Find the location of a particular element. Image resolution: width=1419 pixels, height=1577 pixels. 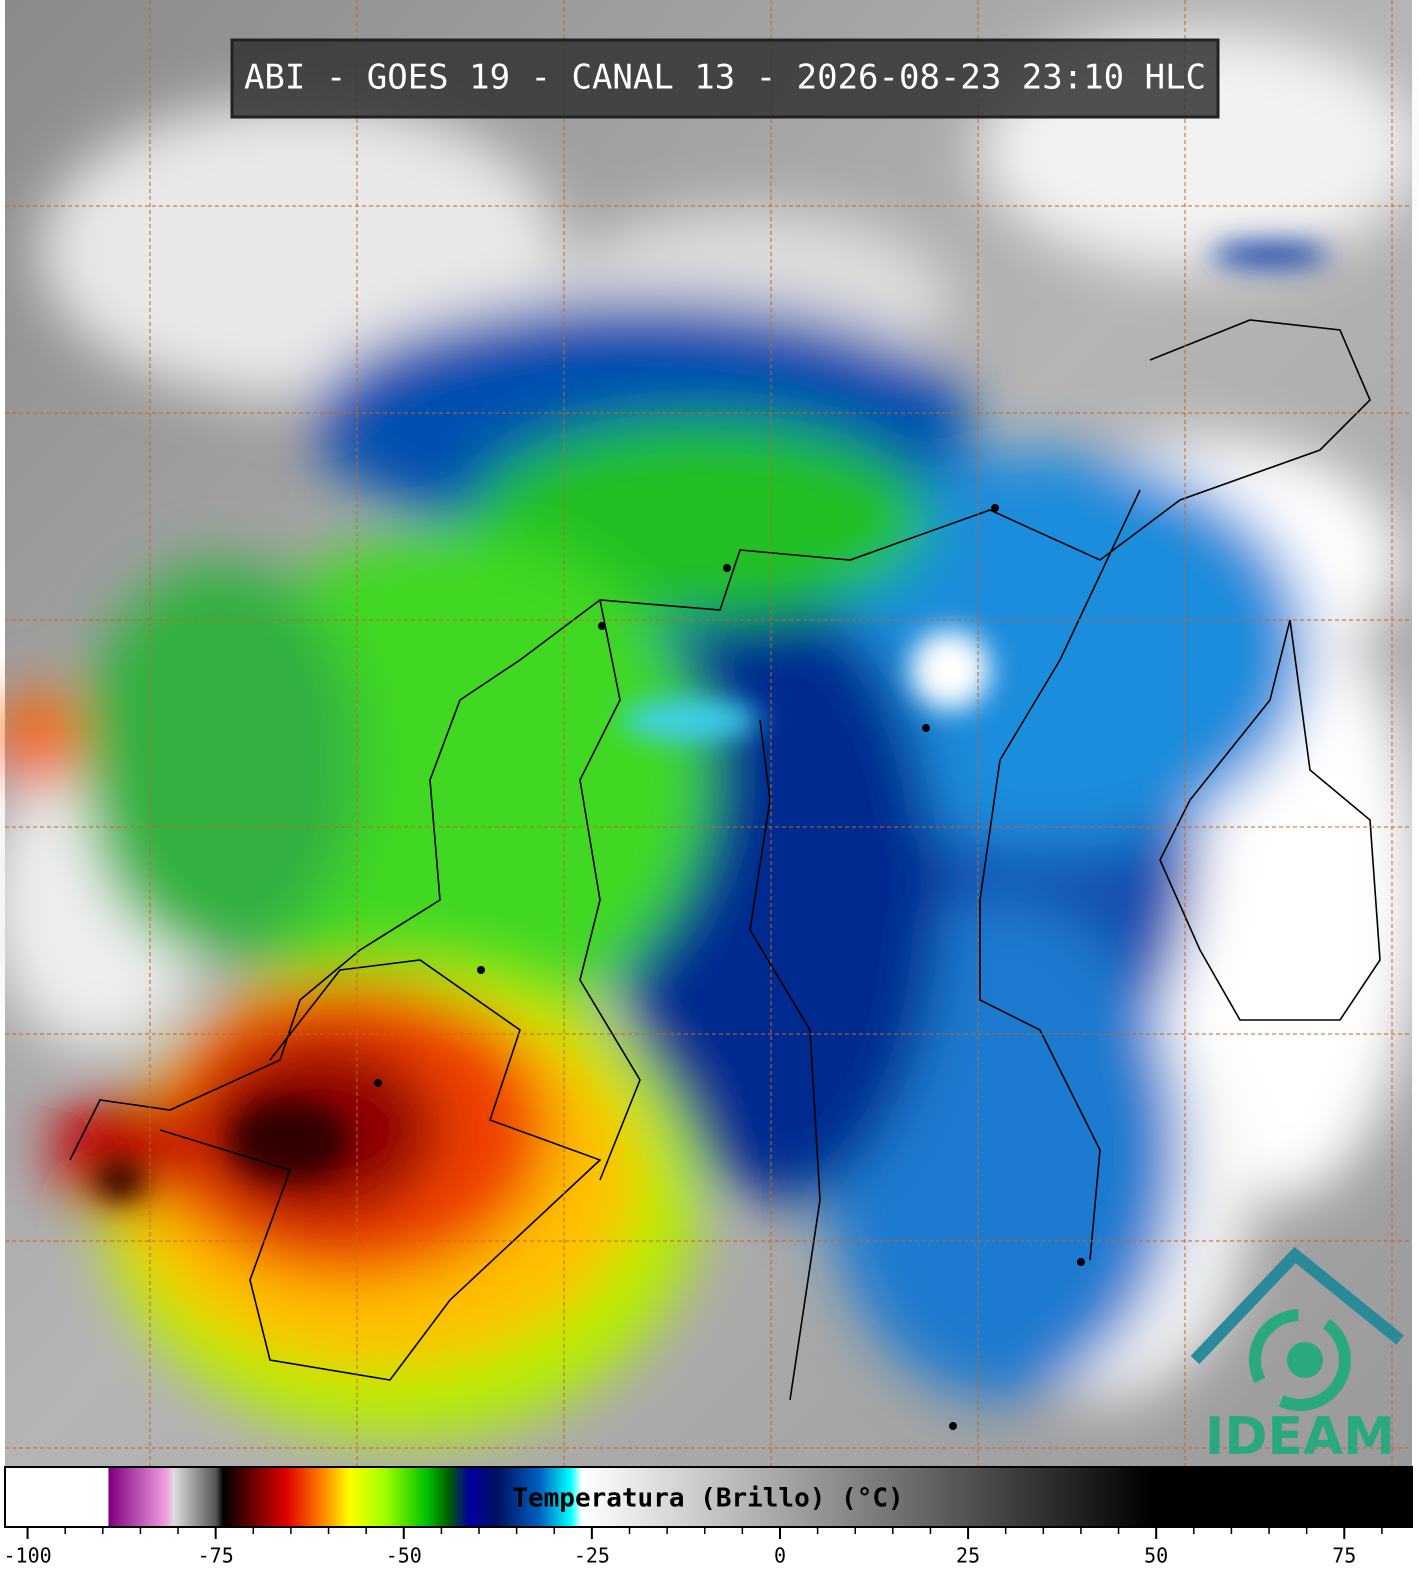

tick-label: -25 is located at coordinates (592, 1556).